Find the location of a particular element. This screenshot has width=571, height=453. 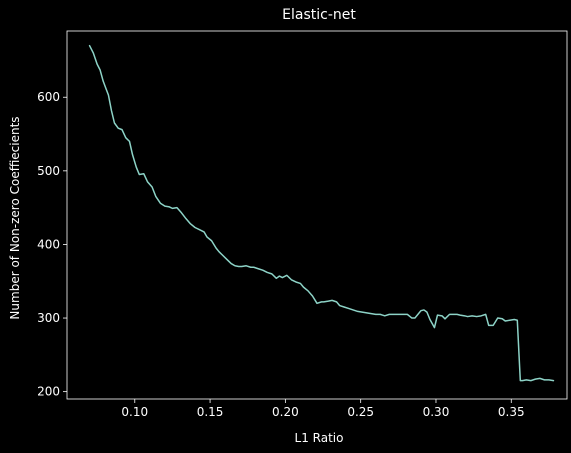

y-tick-label: 400 is located at coordinates (48, 244).